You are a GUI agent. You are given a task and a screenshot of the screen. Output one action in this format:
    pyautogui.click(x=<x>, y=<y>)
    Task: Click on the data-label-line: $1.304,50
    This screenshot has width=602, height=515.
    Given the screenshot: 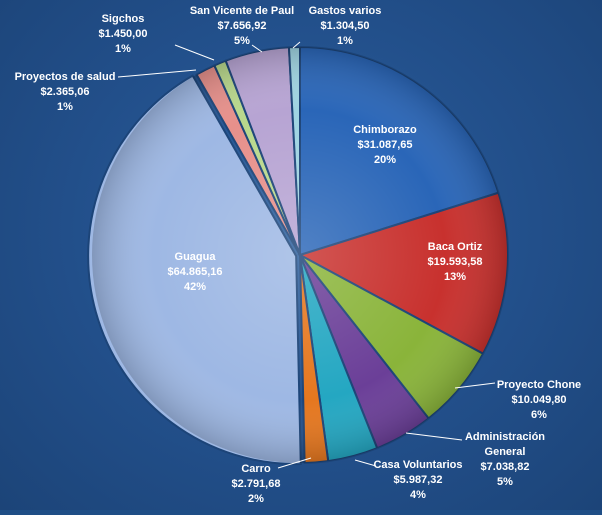 What is the action you would take?
    pyautogui.click(x=345, y=26)
    